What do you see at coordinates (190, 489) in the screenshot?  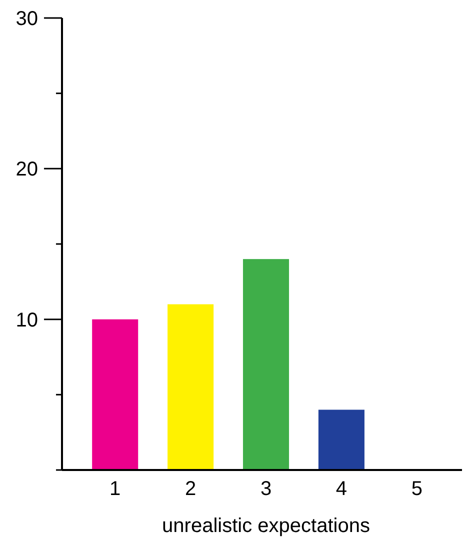 I see `x-tick-label: 2` at bounding box center [190, 489].